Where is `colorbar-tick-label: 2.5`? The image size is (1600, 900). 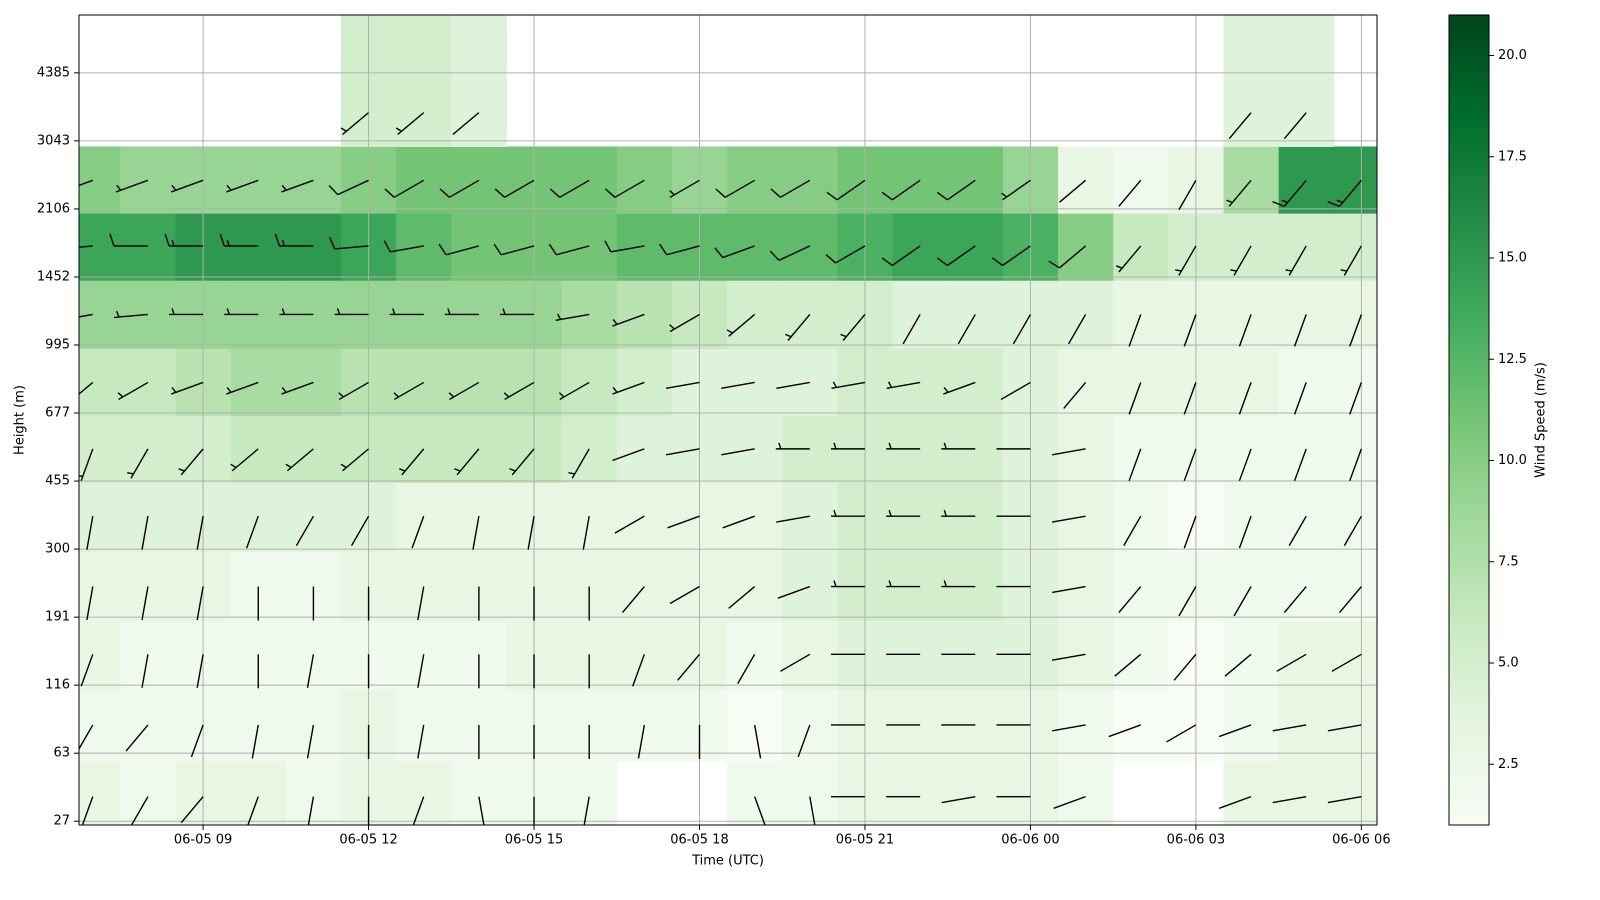 colorbar-tick-label: 2.5 is located at coordinates (1508, 764).